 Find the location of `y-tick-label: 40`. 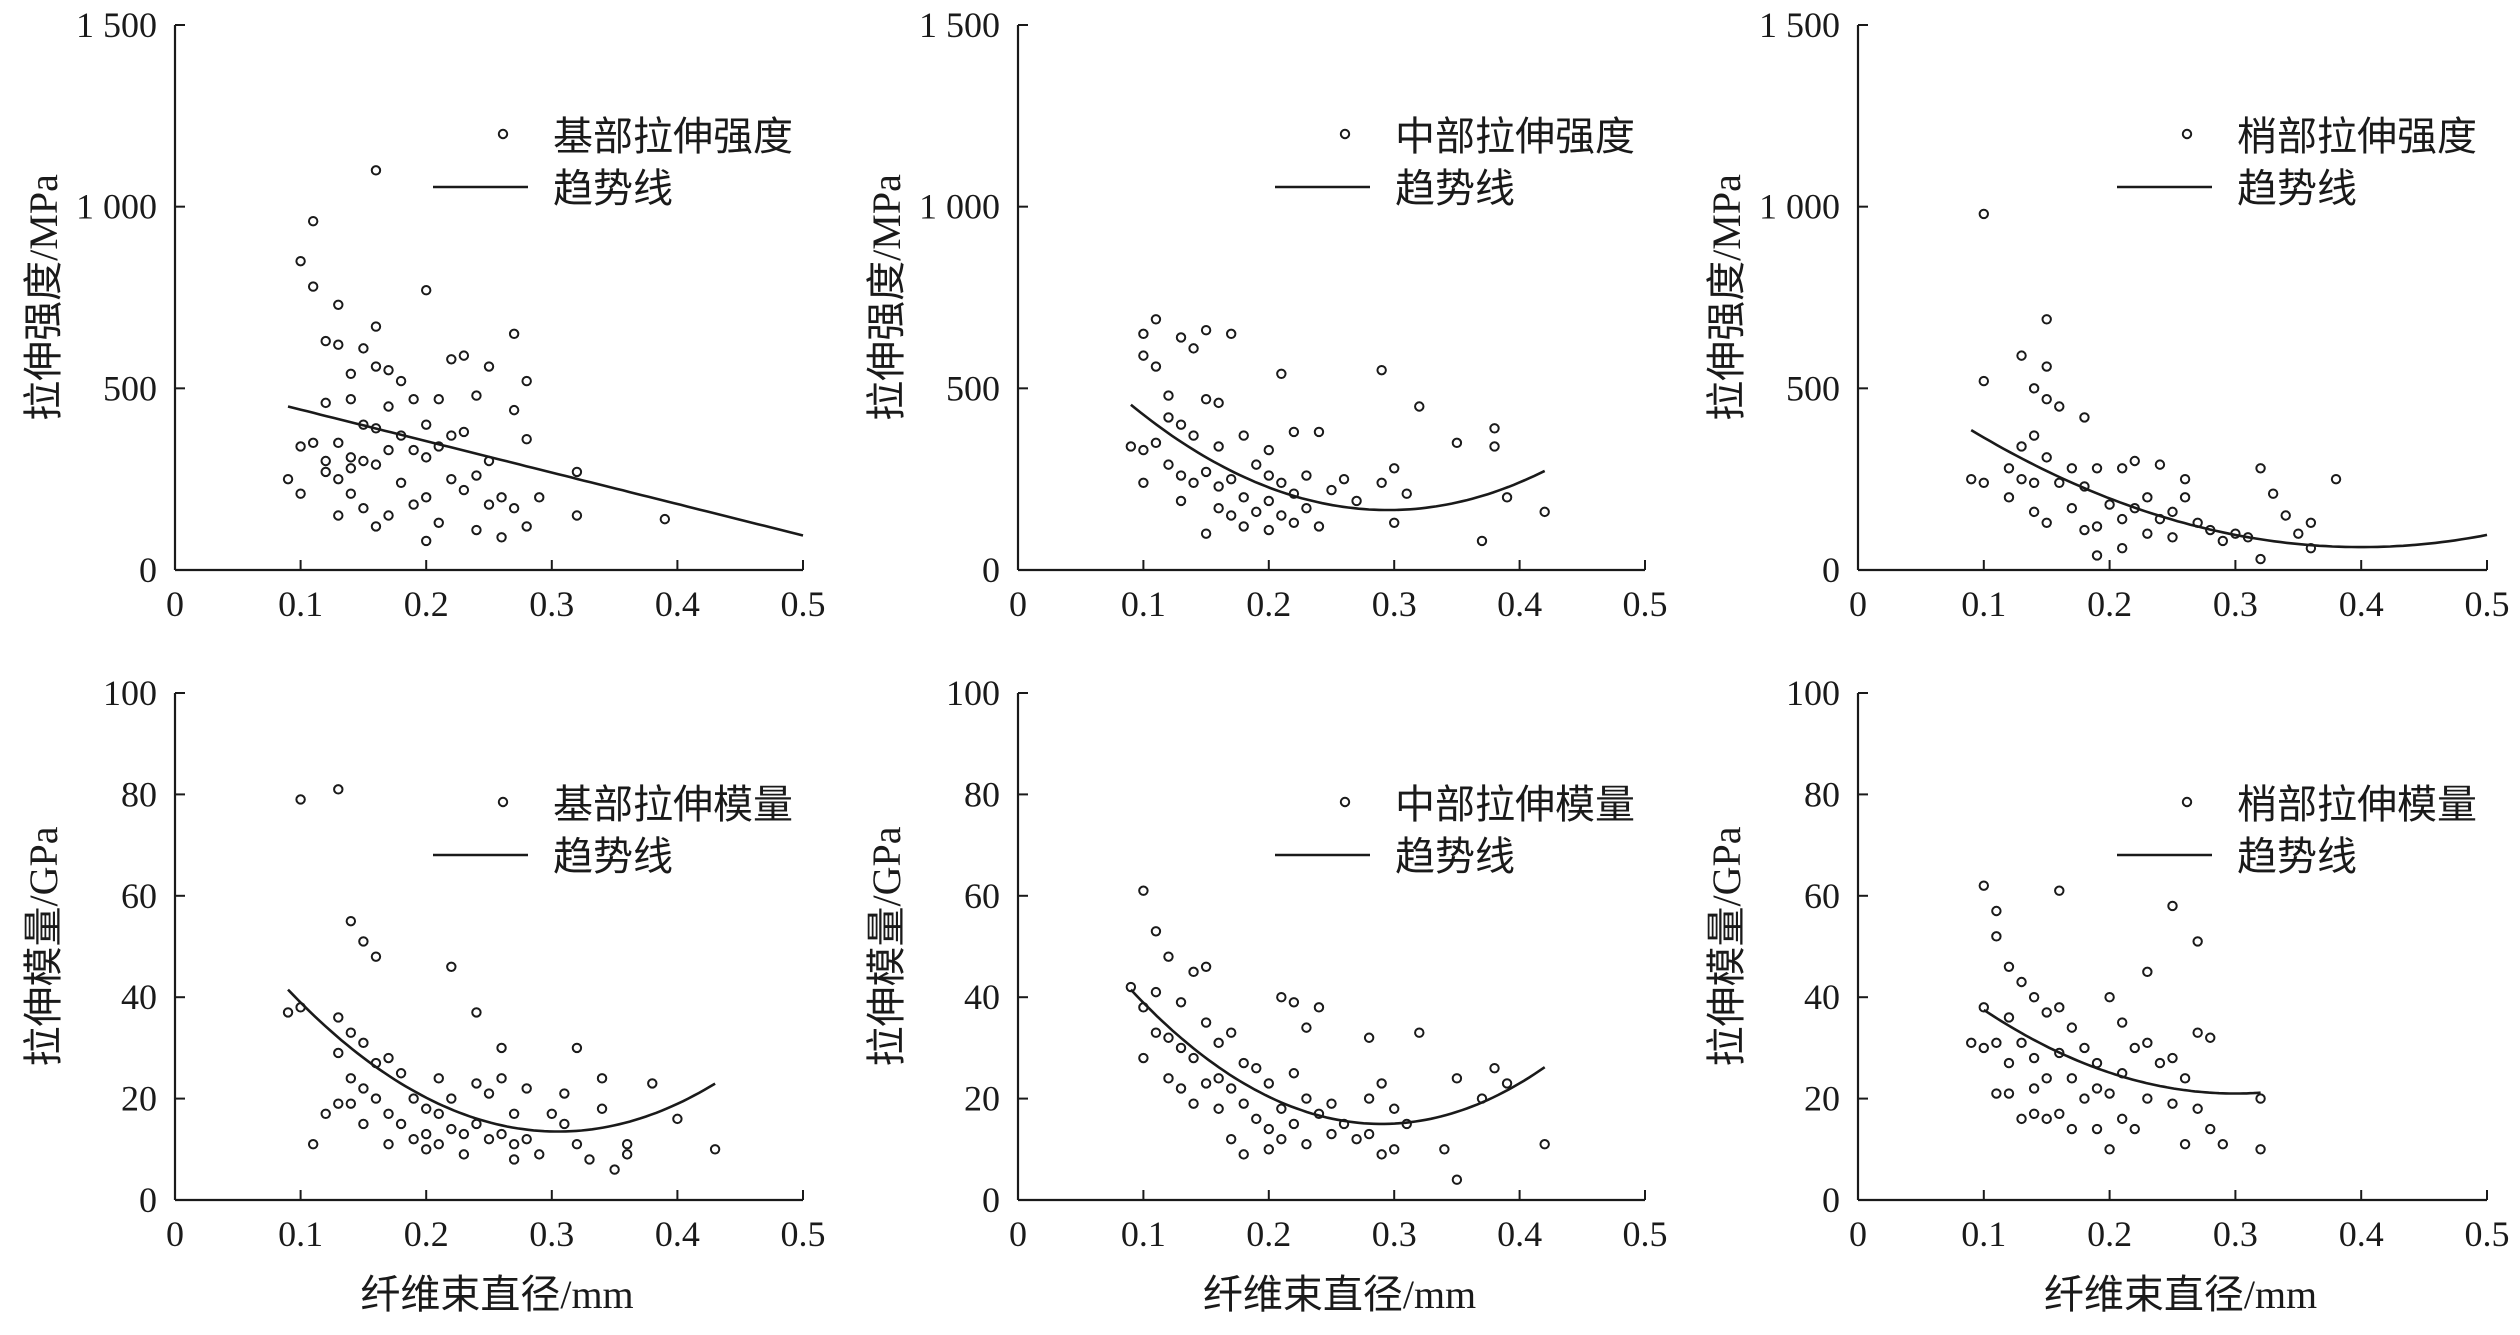

y-tick-label: 40 is located at coordinates (982, 997).